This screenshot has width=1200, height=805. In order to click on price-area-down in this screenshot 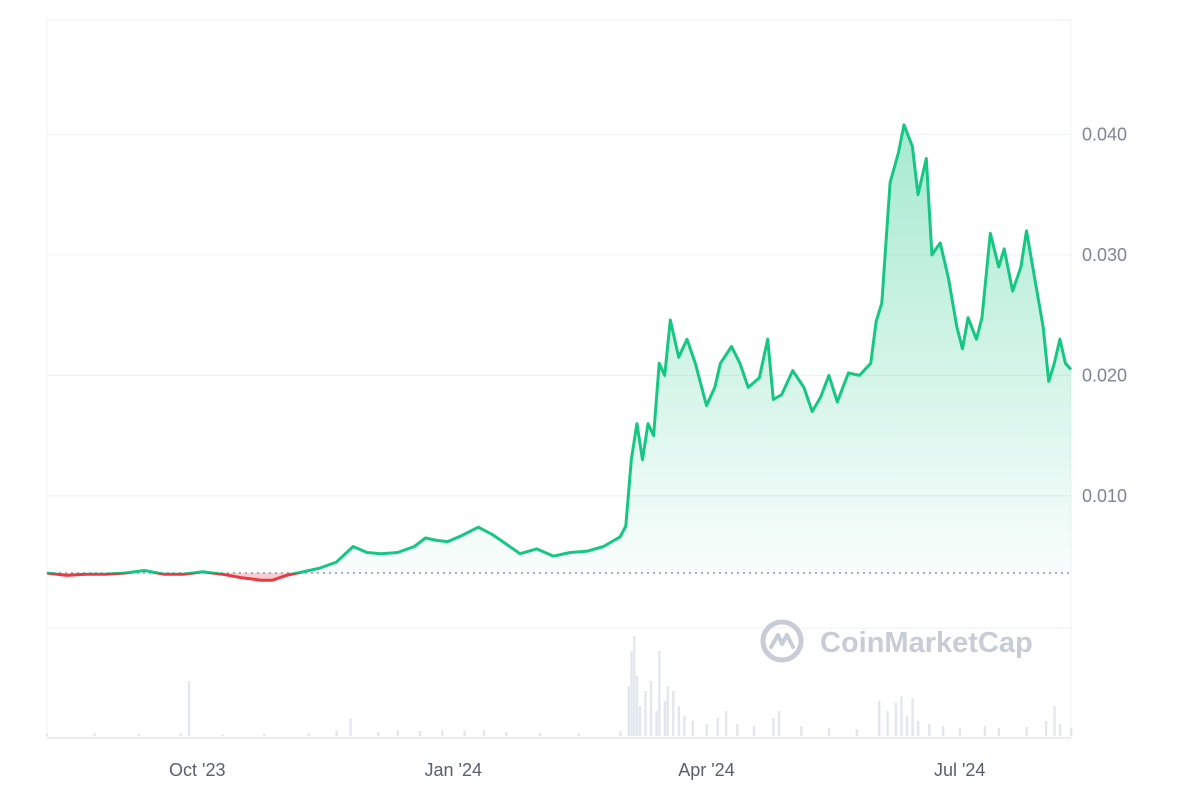, I will do `click(559, 576)`.